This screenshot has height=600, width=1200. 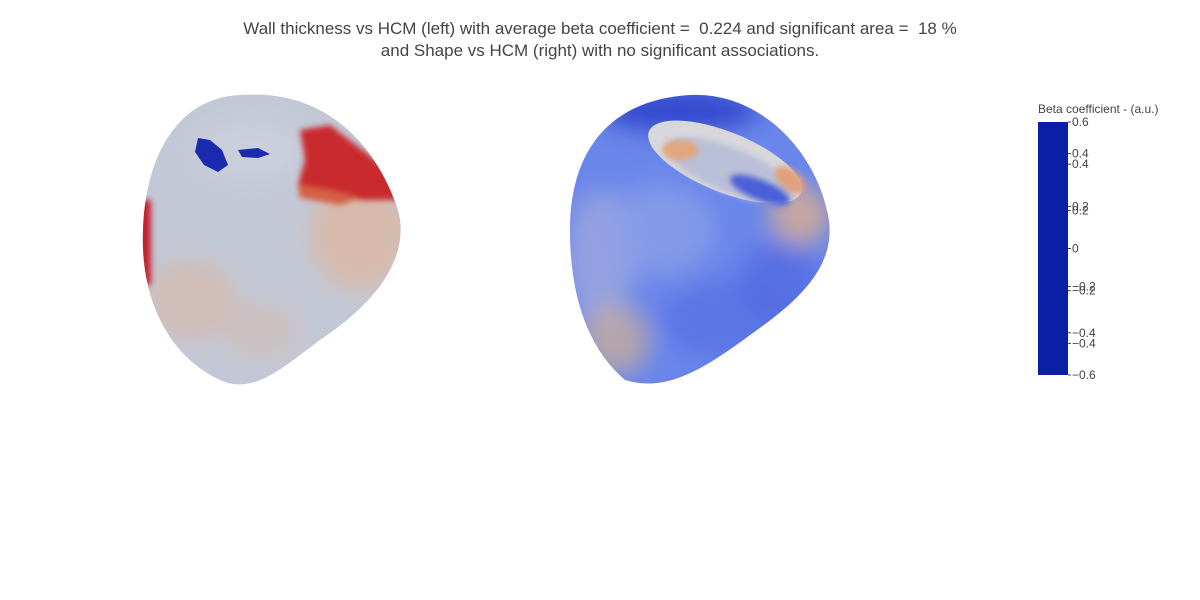 What do you see at coordinates (1075, 249) in the screenshot?
I see `colorbar-tick-label: 0` at bounding box center [1075, 249].